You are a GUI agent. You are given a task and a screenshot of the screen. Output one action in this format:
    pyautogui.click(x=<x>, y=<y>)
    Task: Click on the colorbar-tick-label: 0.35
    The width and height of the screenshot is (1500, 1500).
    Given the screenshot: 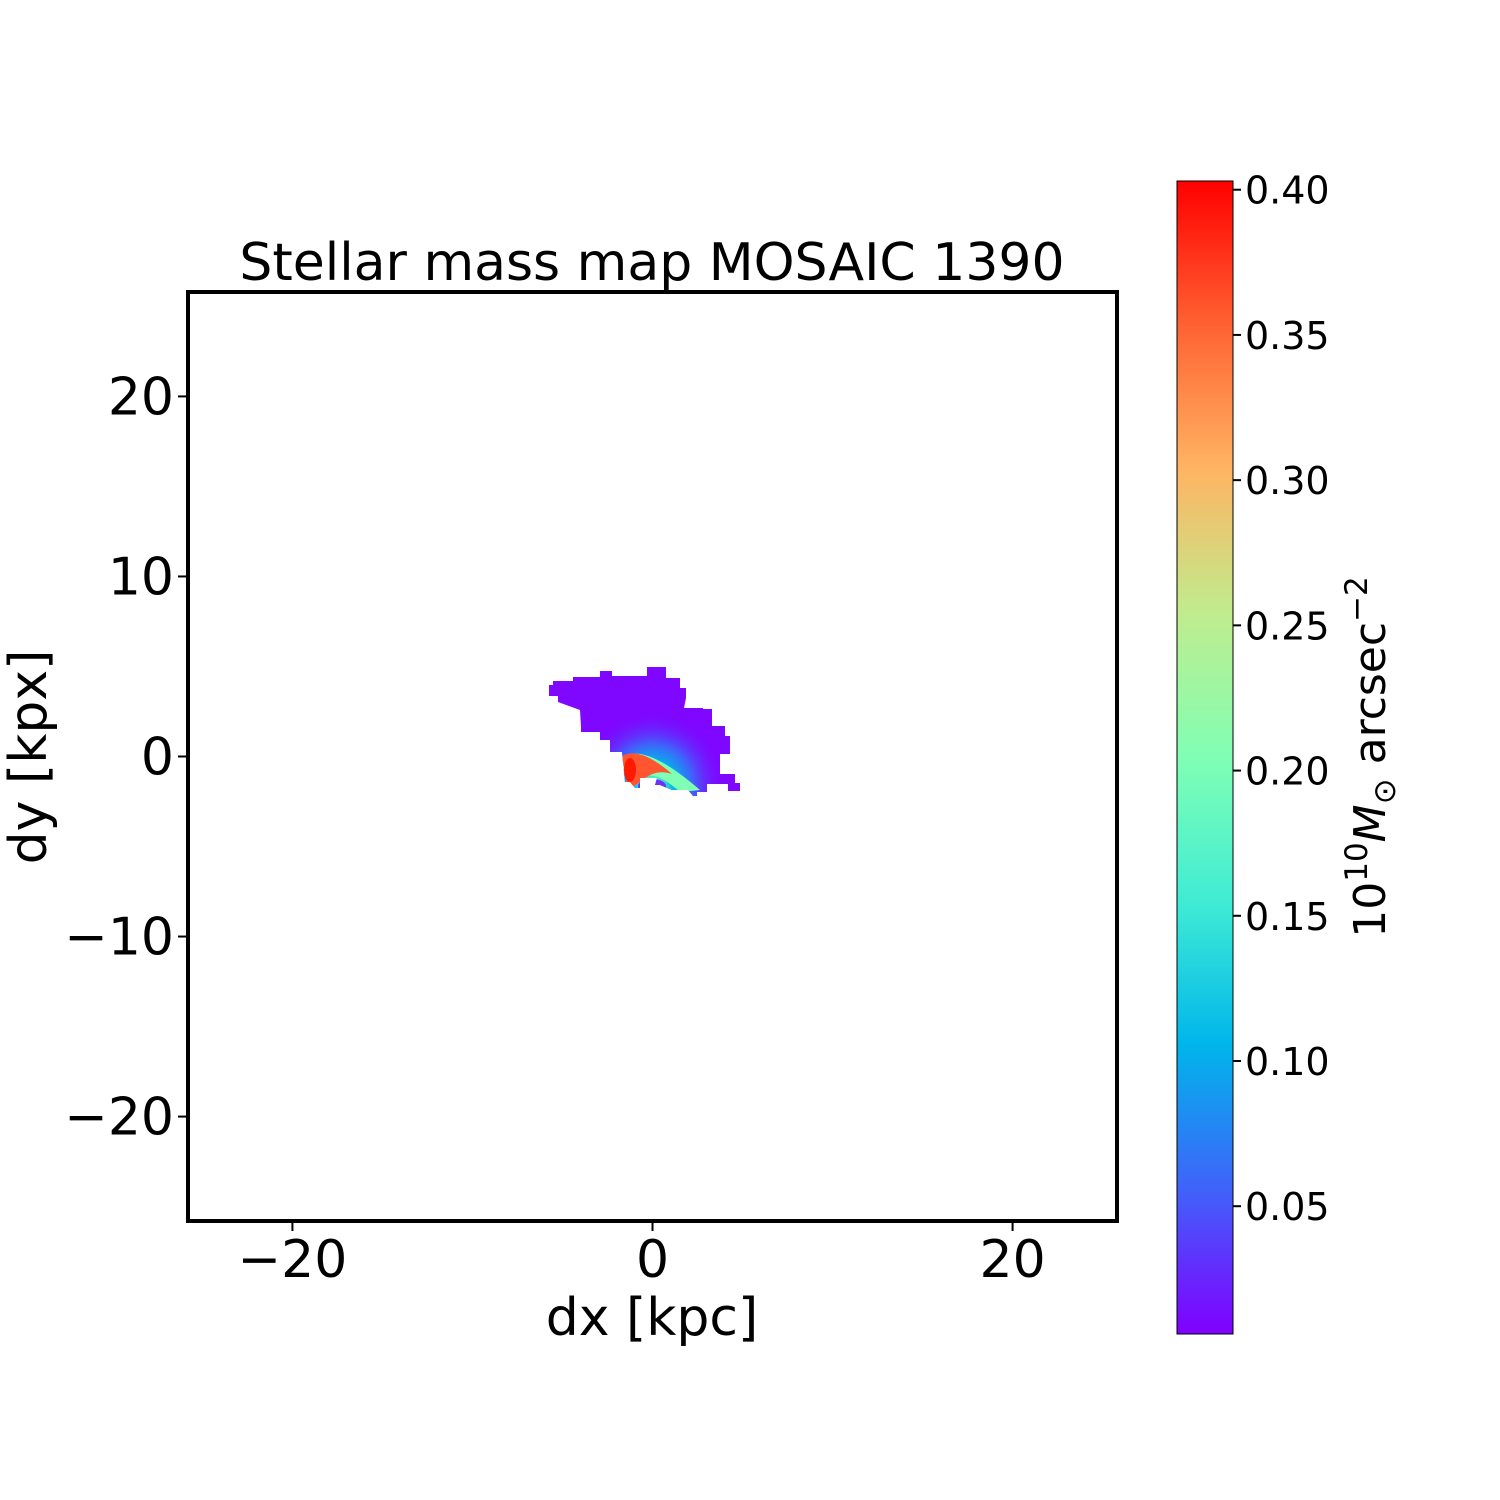 What is the action you would take?
    pyautogui.click(x=1287, y=336)
    